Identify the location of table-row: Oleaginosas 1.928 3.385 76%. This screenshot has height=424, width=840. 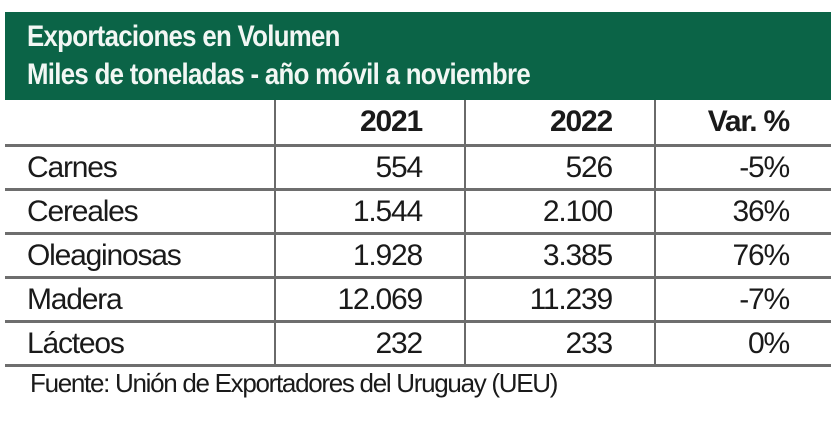
(418, 255).